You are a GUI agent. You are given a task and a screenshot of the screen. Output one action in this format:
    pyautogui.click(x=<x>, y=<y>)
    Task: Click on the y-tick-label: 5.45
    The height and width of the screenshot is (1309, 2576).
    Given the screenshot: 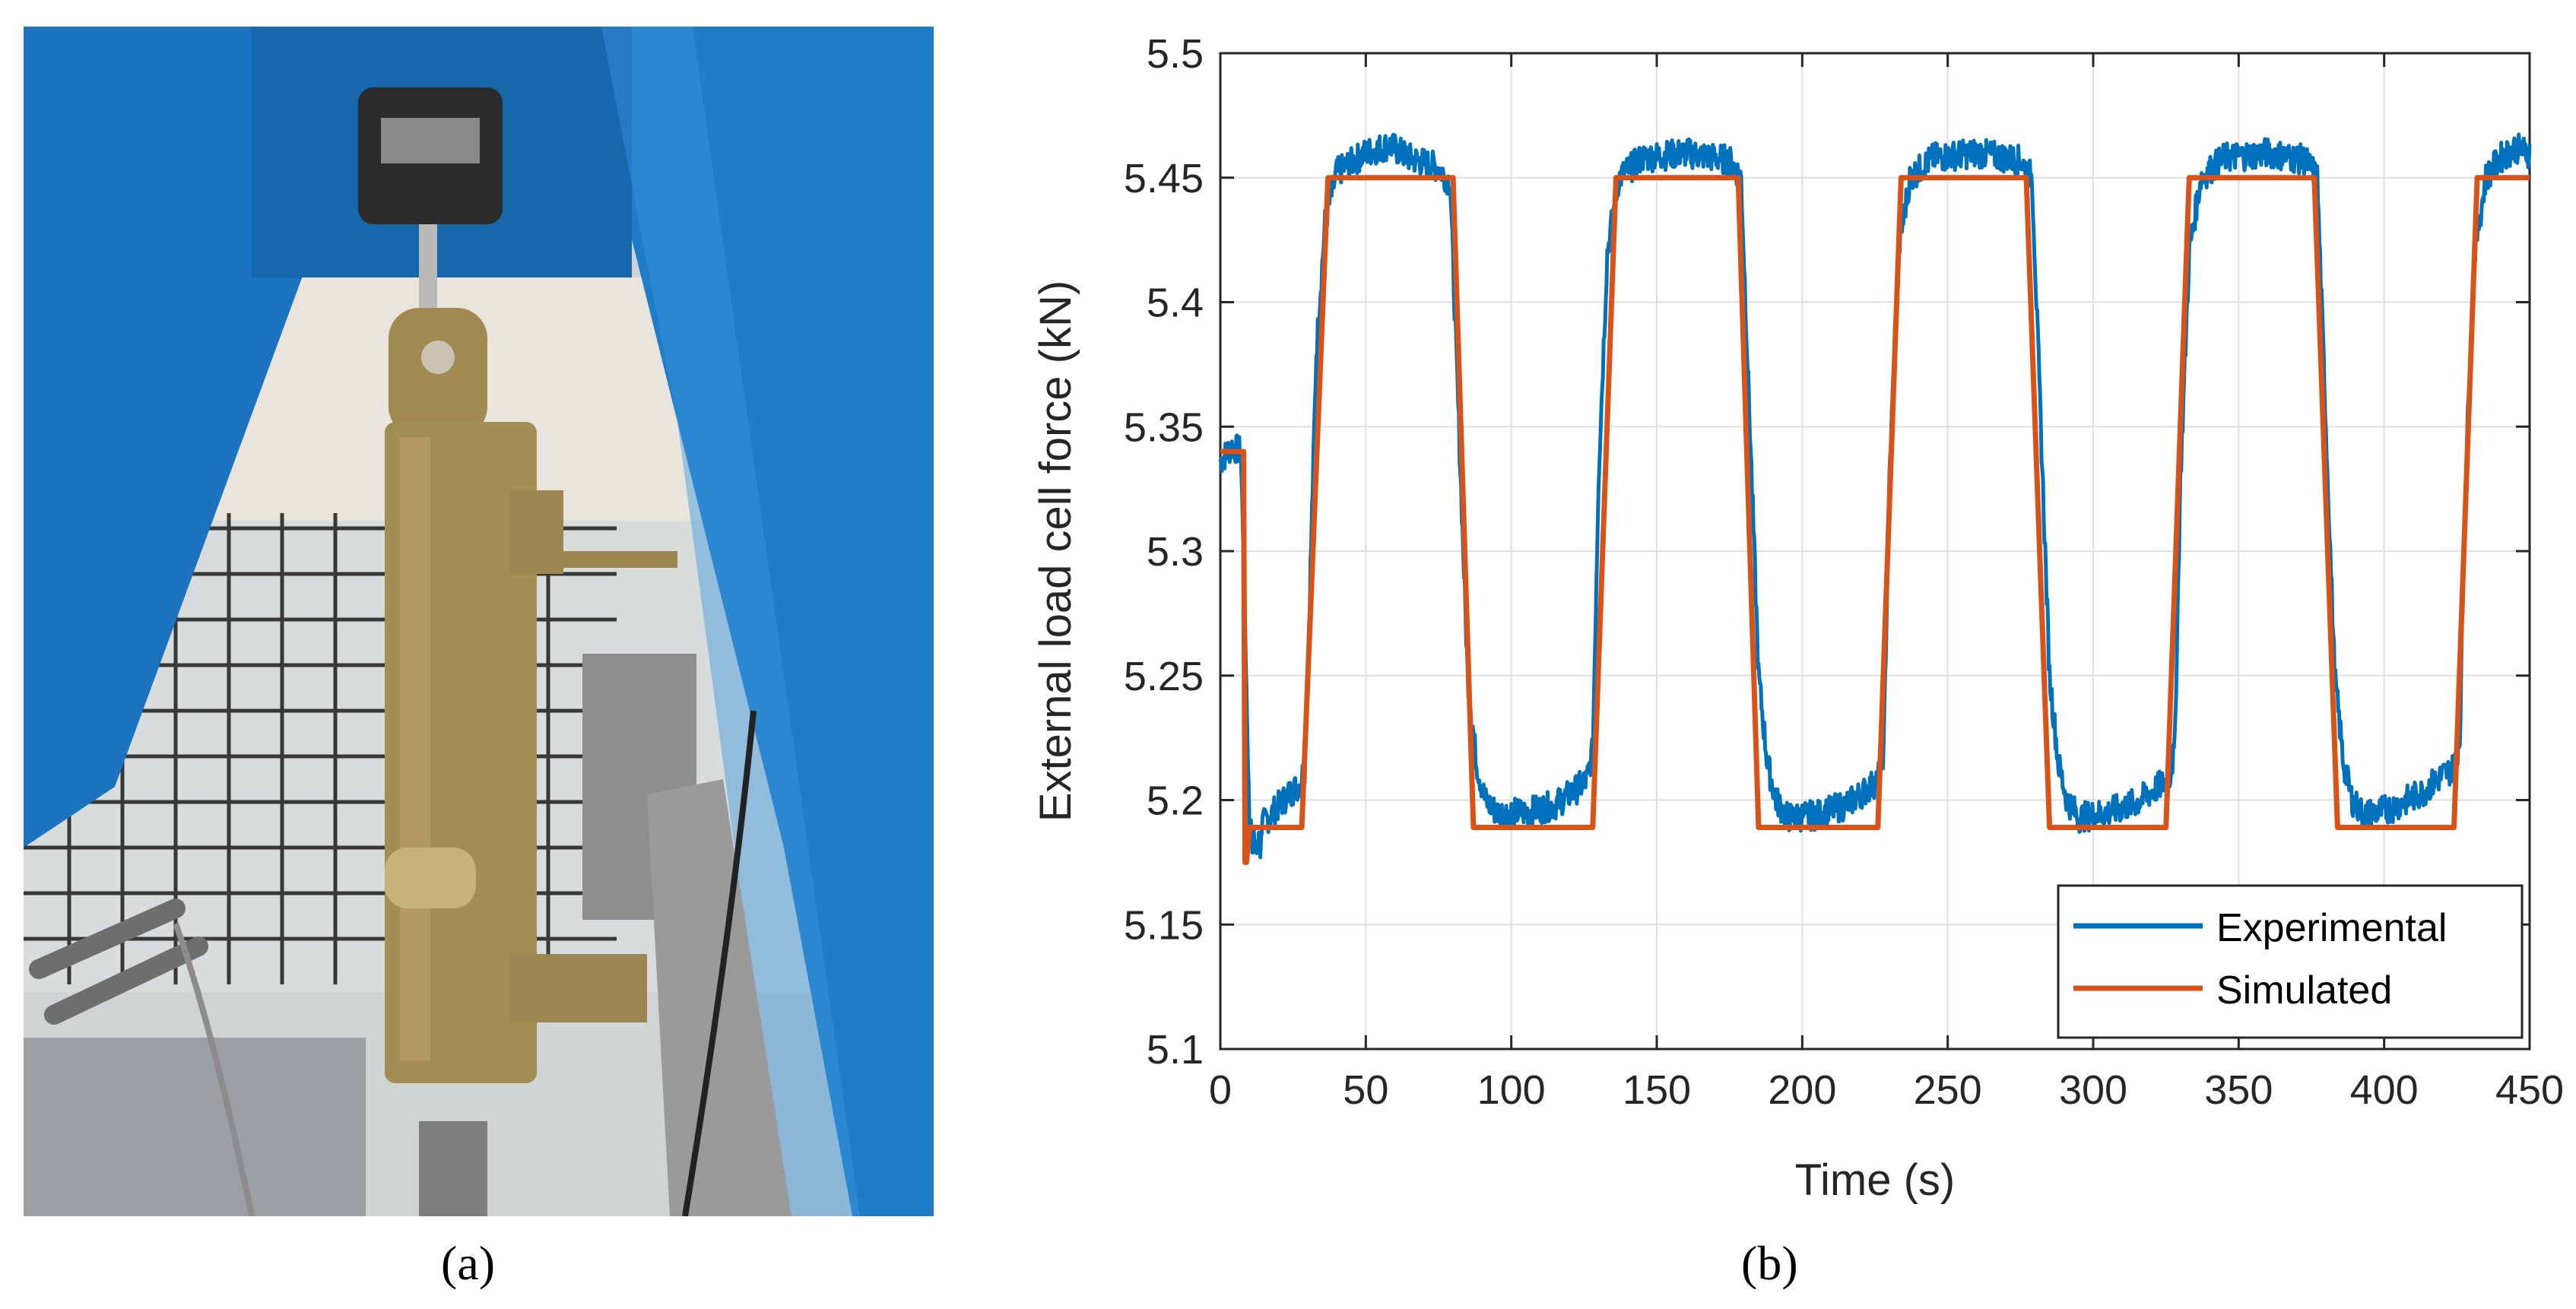 What is the action you would take?
    pyautogui.click(x=1164, y=178)
    